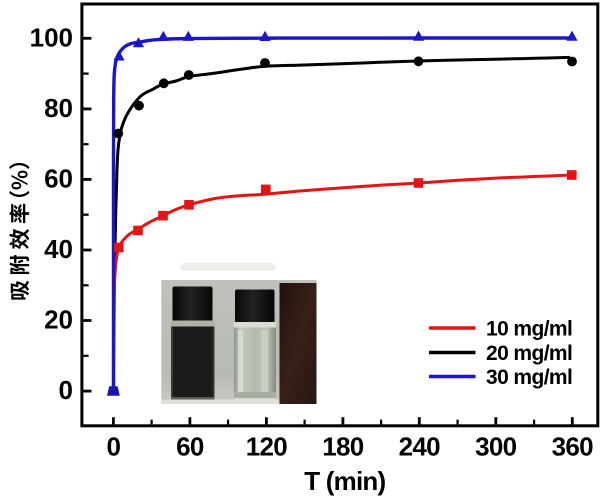 Image resolution: width=600 pixels, height=499 pixels. What do you see at coordinates (343, 446) in the screenshot?
I see `svg-text: 180` at bounding box center [343, 446].